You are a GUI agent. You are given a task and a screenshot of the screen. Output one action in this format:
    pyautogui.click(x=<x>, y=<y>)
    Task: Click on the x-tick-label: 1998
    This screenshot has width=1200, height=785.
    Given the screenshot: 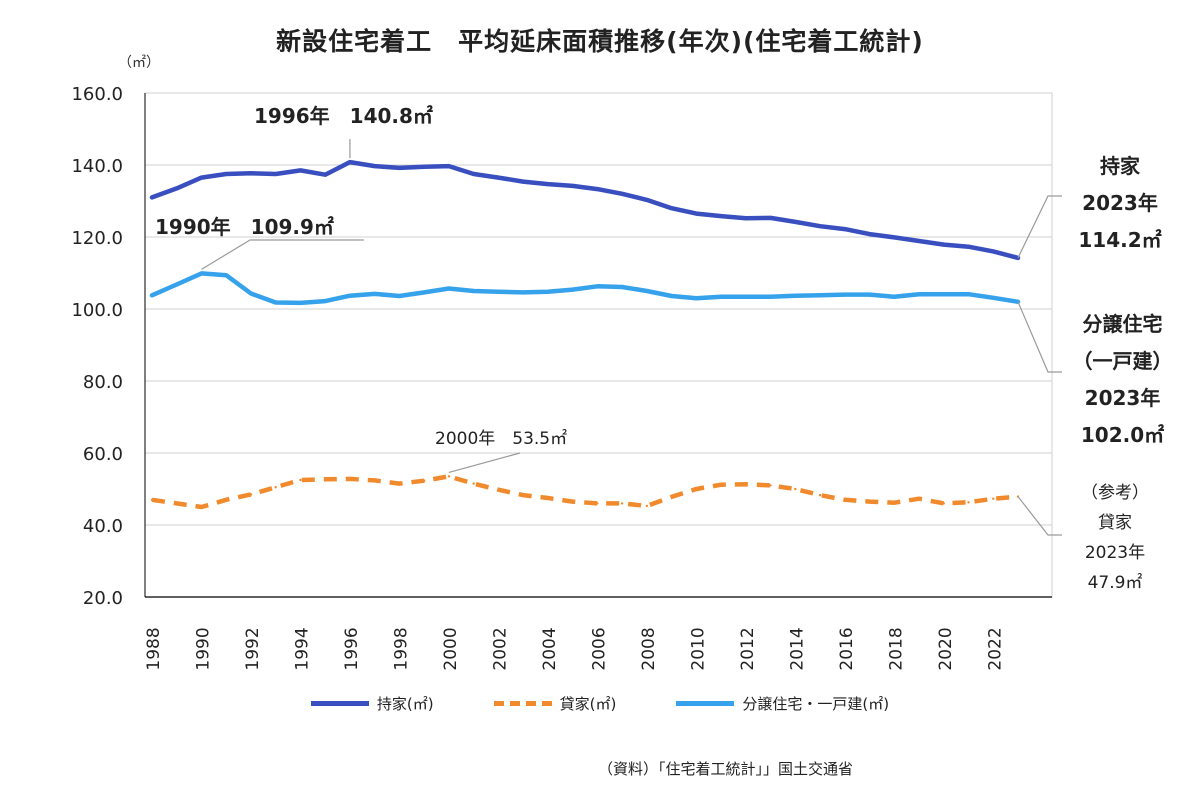 What is the action you would take?
    pyautogui.click(x=401, y=648)
    